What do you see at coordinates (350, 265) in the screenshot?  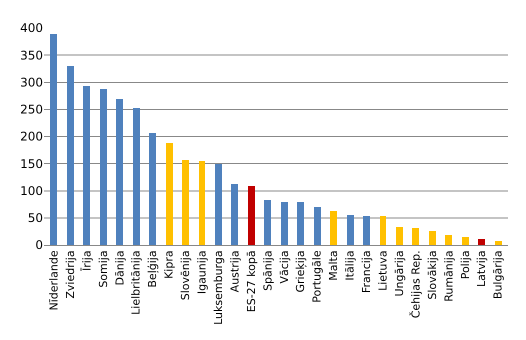 I see `x-tick-label: Itālija` at bounding box center [350, 265].